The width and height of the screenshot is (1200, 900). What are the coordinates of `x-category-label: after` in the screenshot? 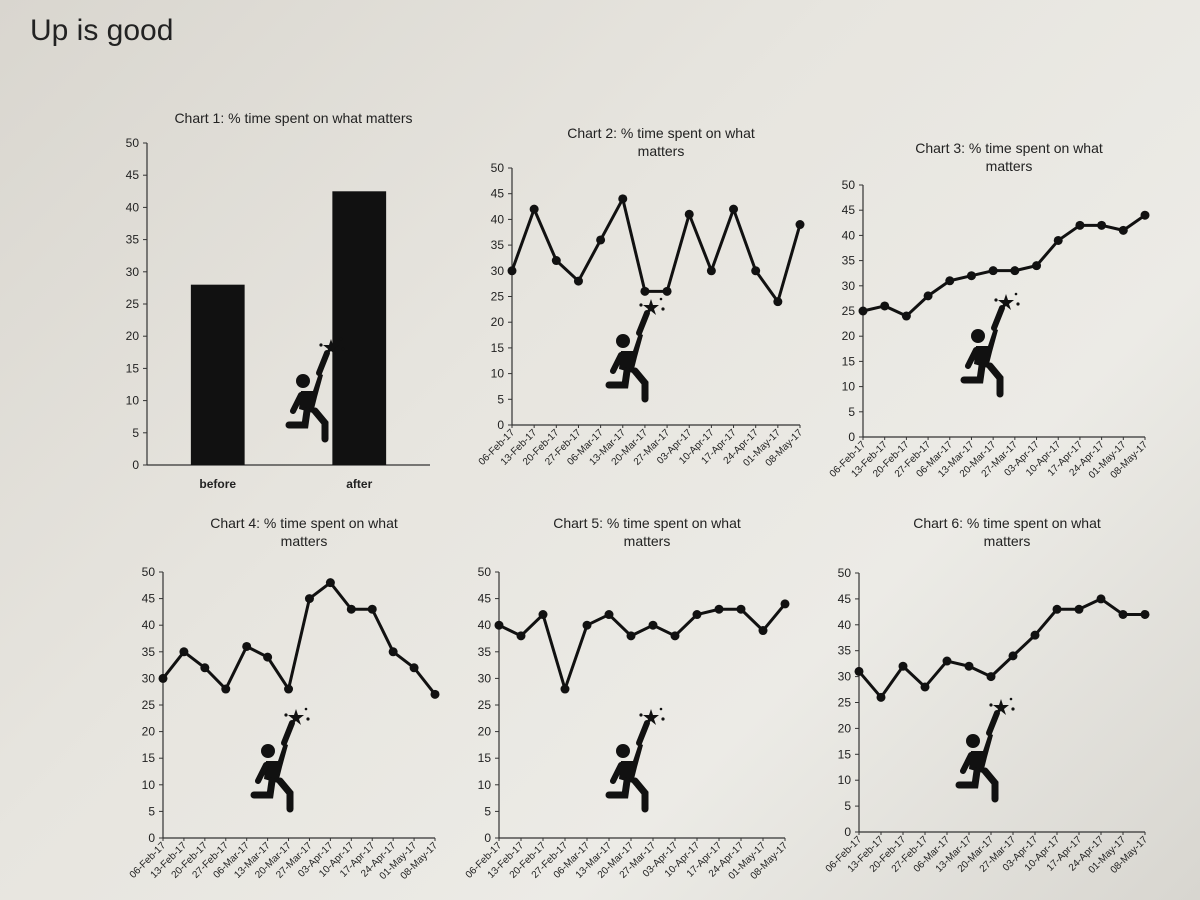 It's located at (359, 484).